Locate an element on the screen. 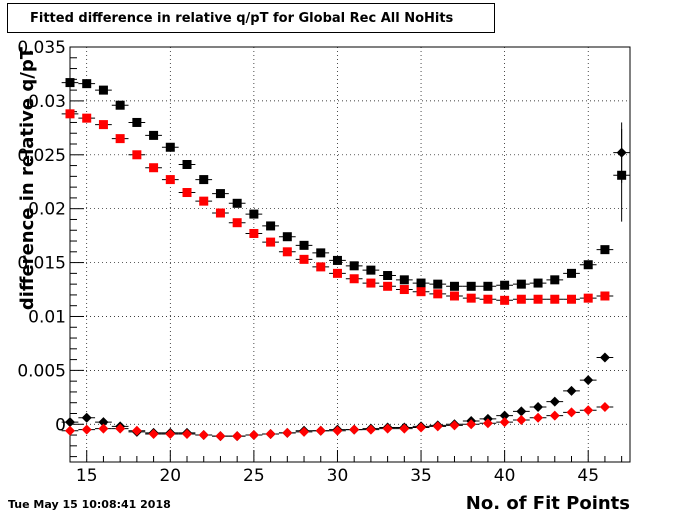  x-tick-label: 15 is located at coordinates (87, 476).